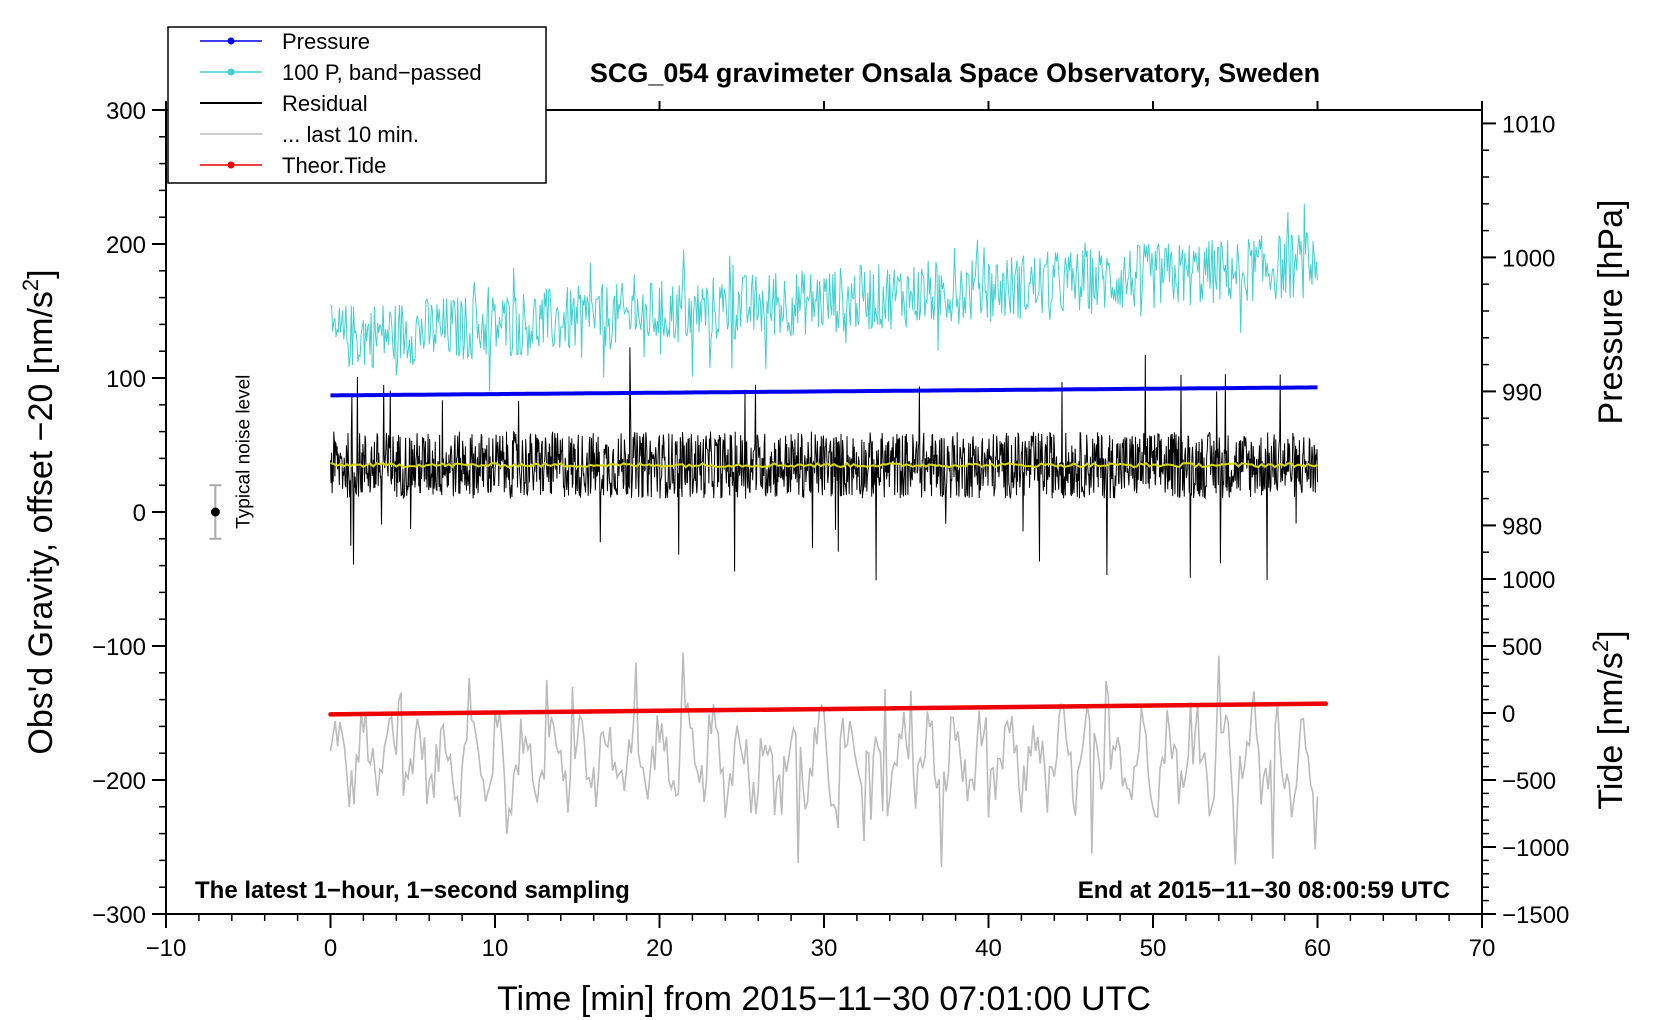 Image resolution: width=1660 pixels, height=1020 pixels. Describe the element at coordinates (1535, 848) in the screenshot. I see `tide-tick-label: −1000` at that location.